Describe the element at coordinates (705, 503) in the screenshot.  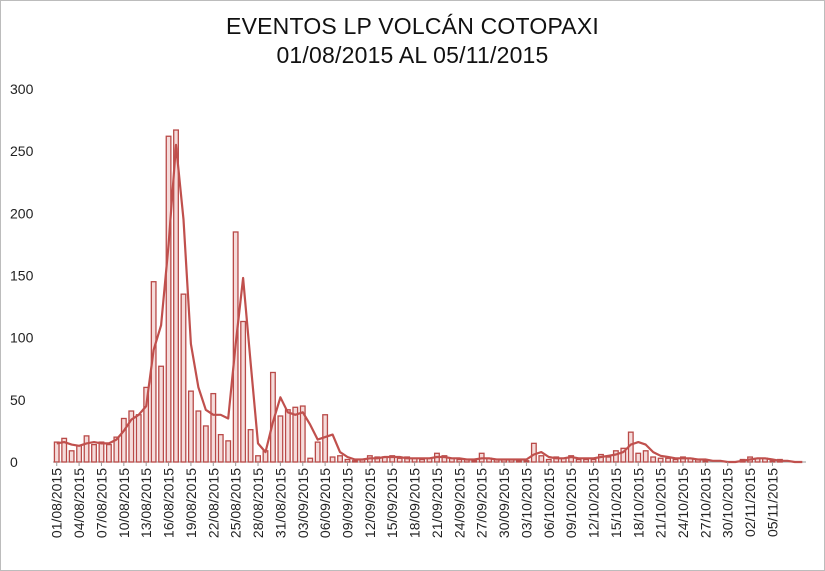
I see `x-tick-label: 27/10/2015` at that location.